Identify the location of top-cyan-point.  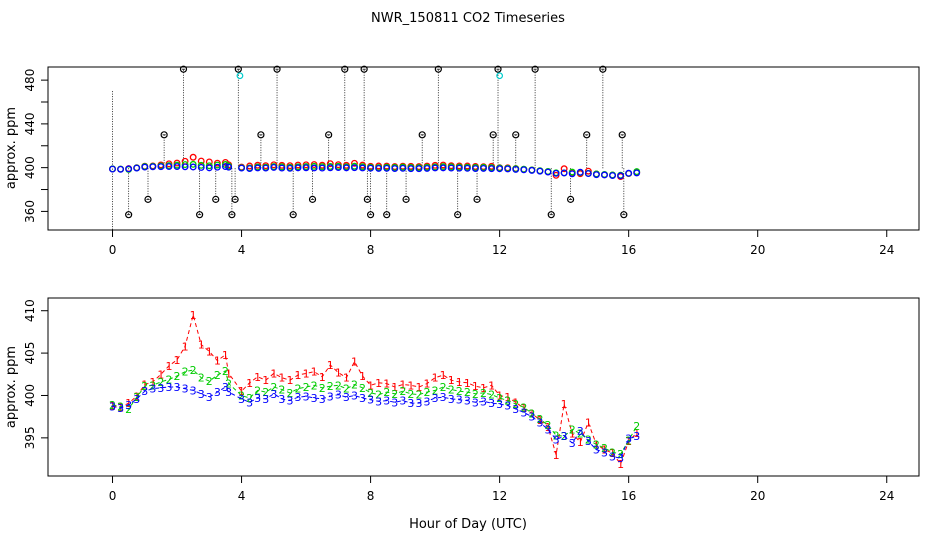
(500, 76).